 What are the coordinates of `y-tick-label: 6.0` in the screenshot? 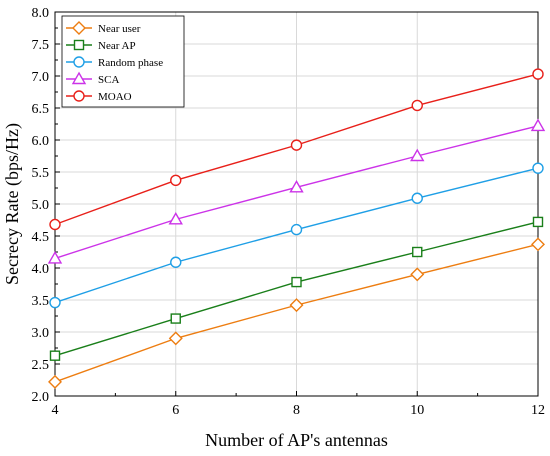 It's located at (41, 141).